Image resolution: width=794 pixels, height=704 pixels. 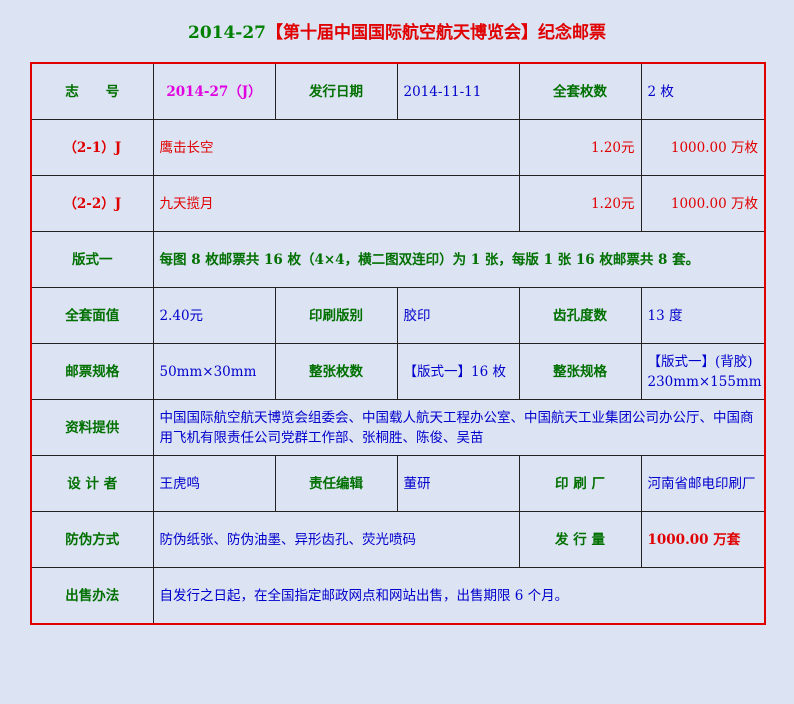 I want to click on table-row: 志 号 2014-27（J） 发行日期 2014-11-11 全套枚数 2 枚, so click(x=398, y=91).